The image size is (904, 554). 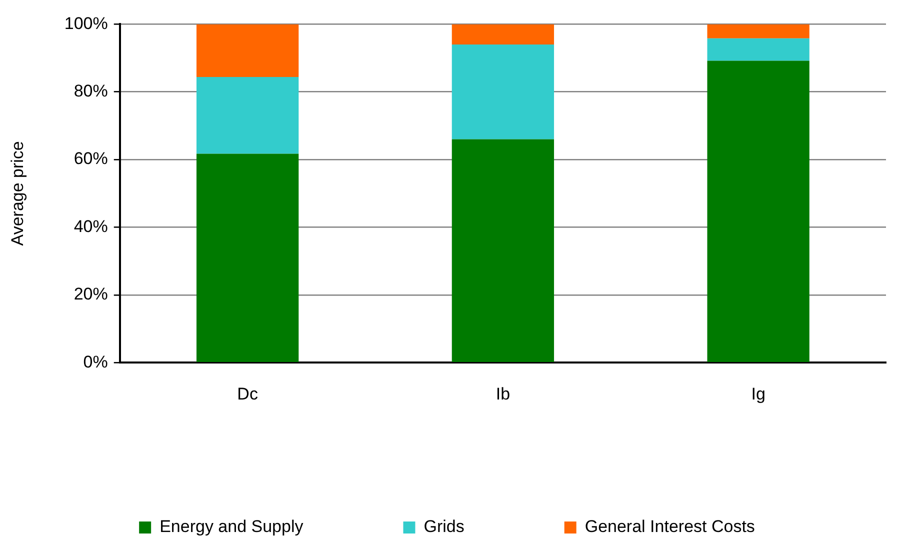 I want to click on legend-label: Energy and Supply, so click(x=232, y=526).